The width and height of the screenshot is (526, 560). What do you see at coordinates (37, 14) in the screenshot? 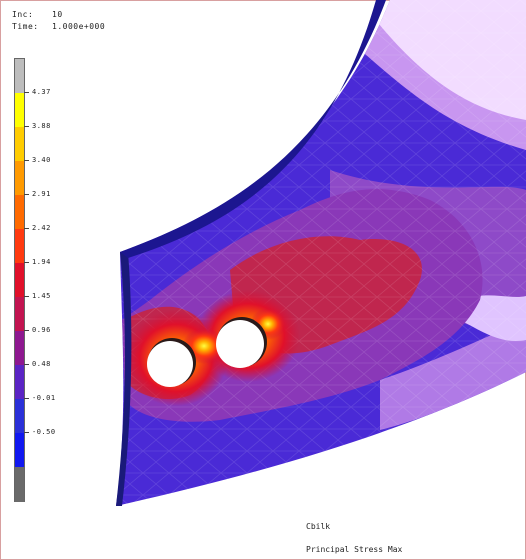
I see `increment-readout: Inc: 10` at bounding box center [37, 14].